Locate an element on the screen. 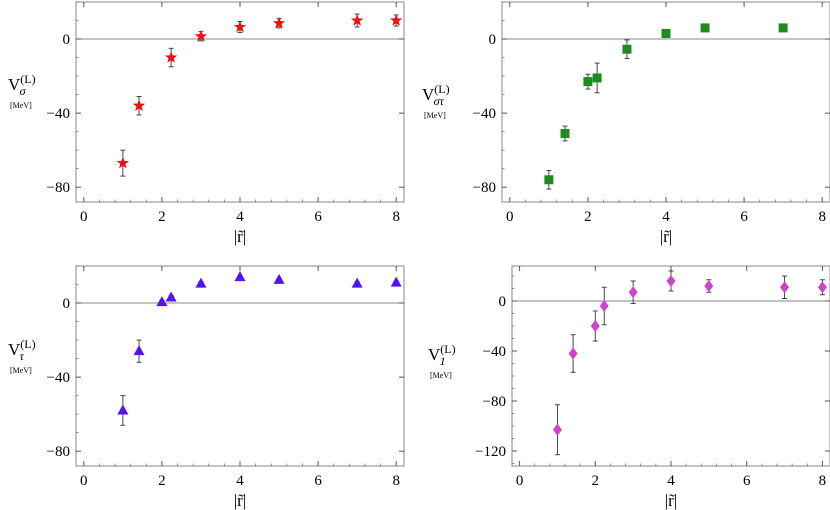  y-axis-label: V(L) τ is located at coordinates (22, 350).